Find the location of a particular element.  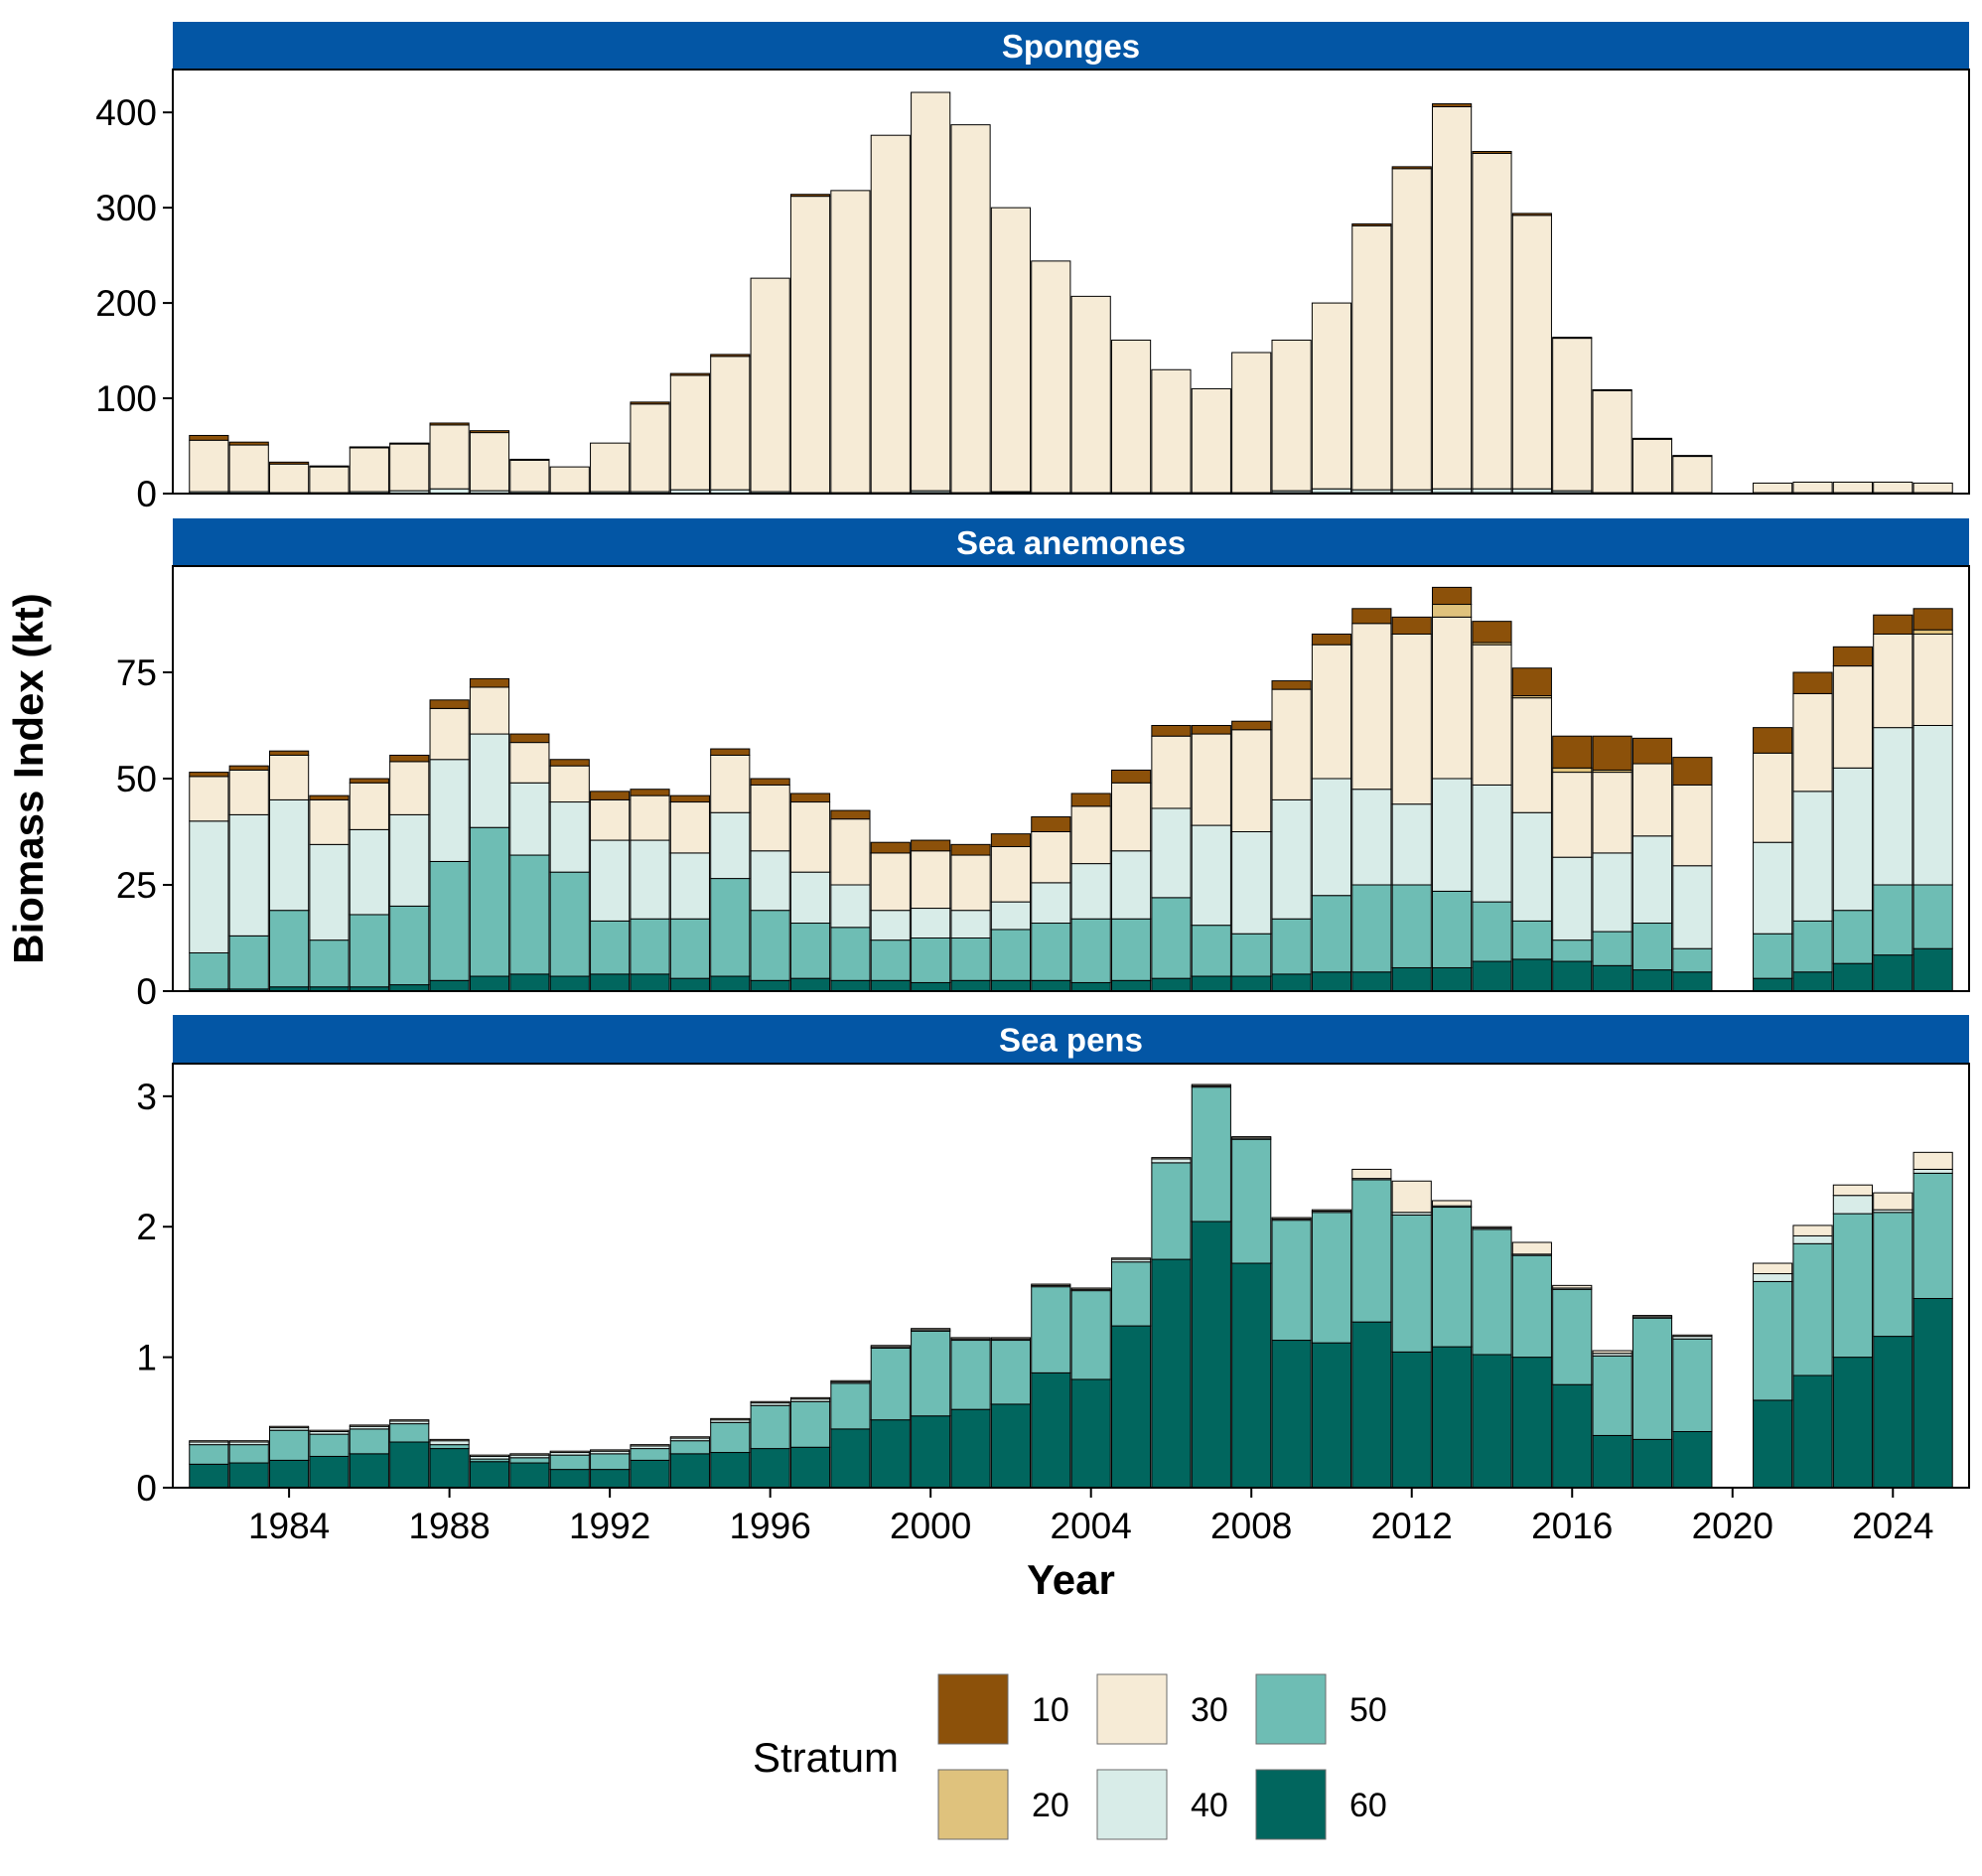

legend: Stratum 10 20 30 40 50 60 is located at coordinates (1070, 1757).